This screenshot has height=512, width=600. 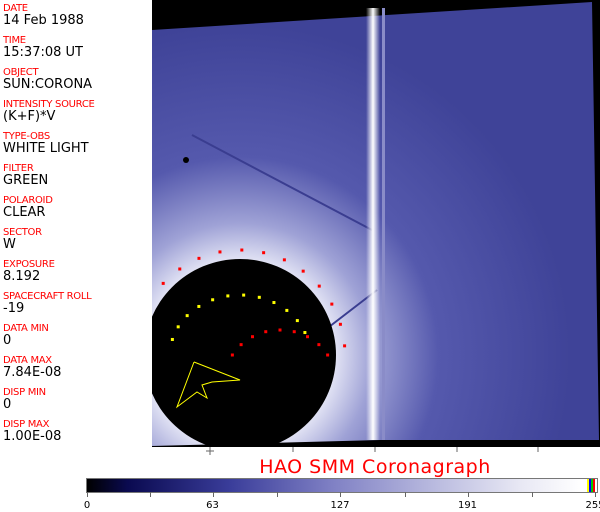 I want to click on field-label: POLAROID, so click(x=28, y=200).